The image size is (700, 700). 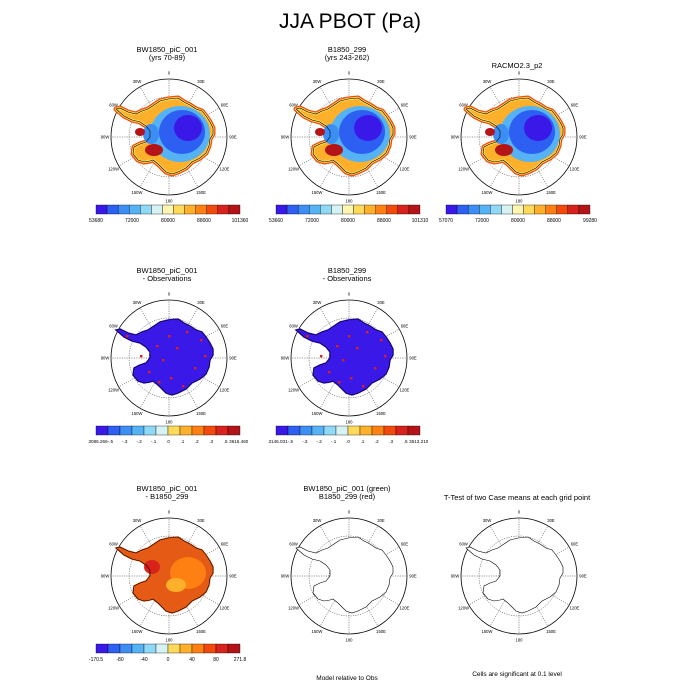 What do you see at coordinates (167, 496) in the screenshot?
I see `panel-title-line2: - B1850_299` at bounding box center [167, 496].